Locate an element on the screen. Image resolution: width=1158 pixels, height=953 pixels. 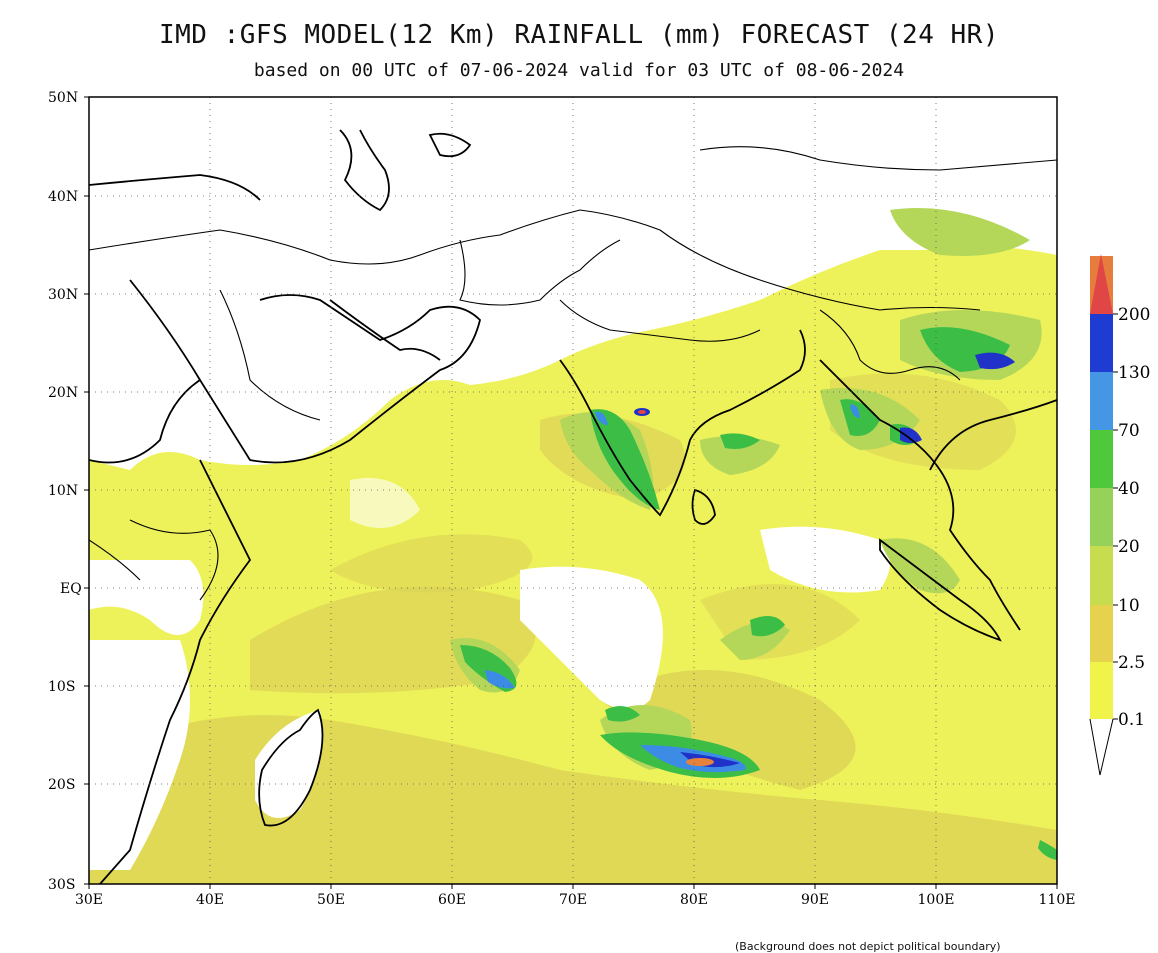
colorbar-legend: 0.1 2.5 10 20 40 70 130 200 is located at coordinates (1119, 515).